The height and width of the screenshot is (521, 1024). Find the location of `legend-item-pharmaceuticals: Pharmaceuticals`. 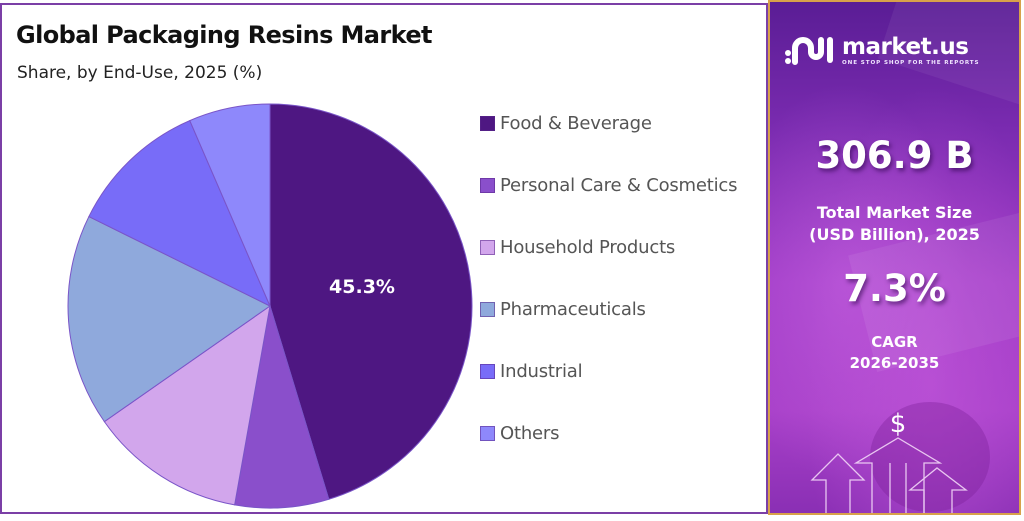

legend-item-pharmaceuticals: Pharmaceuticals is located at coordinates (625, 310).